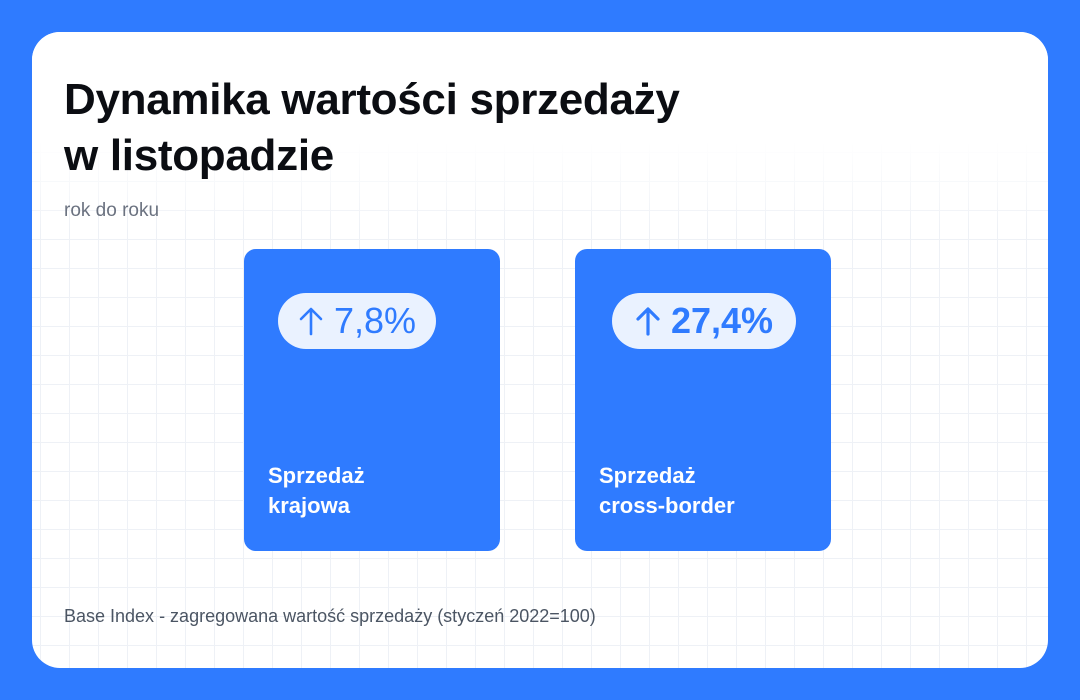 The height and width of the screenshot is (700, 1080). Describe the element at coordinates (316, 491) in the screenshot. I see `card-label: Sprzedaż krajowa` at that location.